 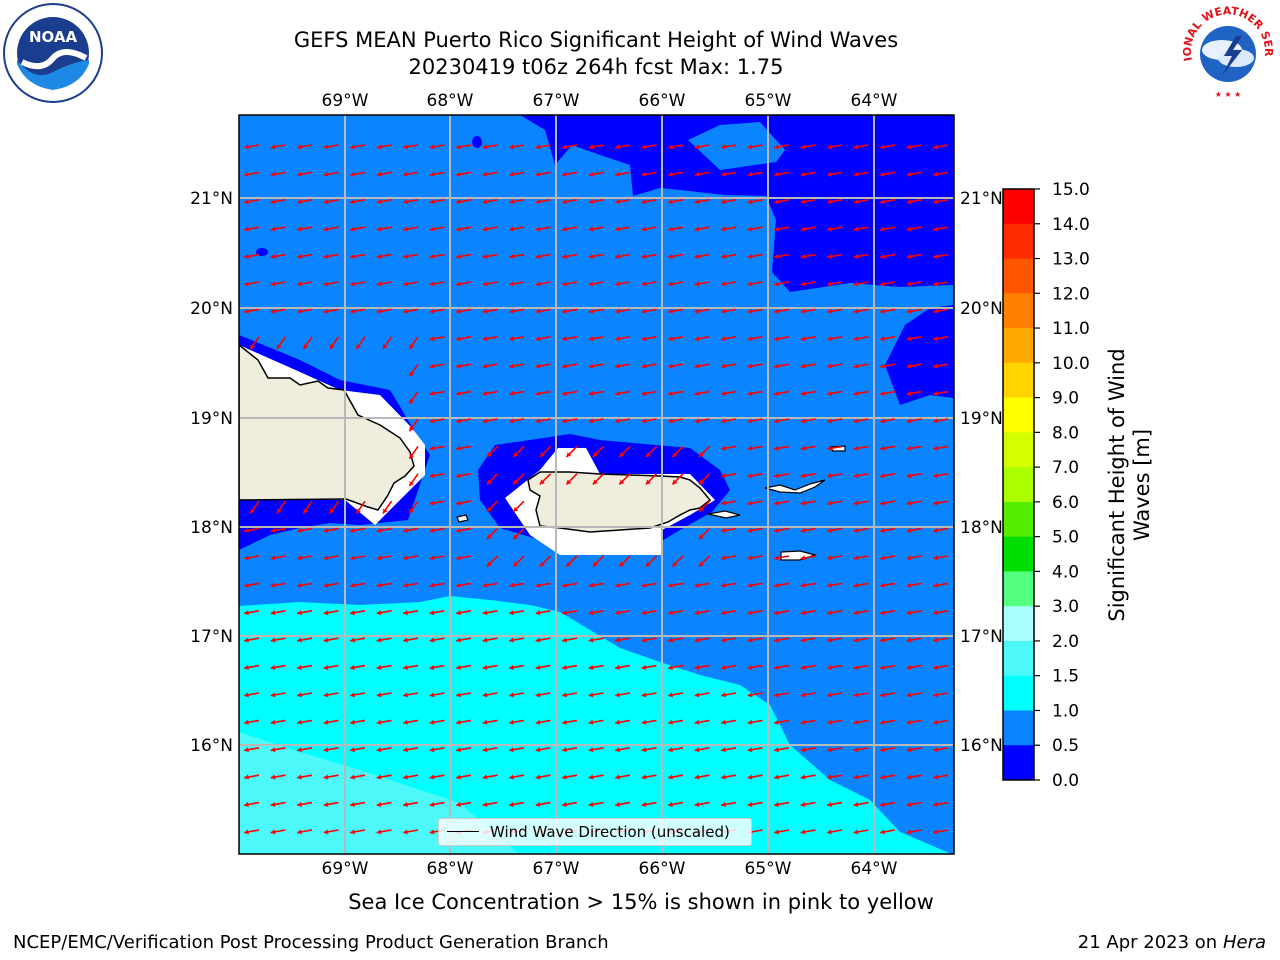 I want to click on nws-logo: NATIONAL WEATHER SERVICE ★ ★ ★, so click(x=1227, y=51).